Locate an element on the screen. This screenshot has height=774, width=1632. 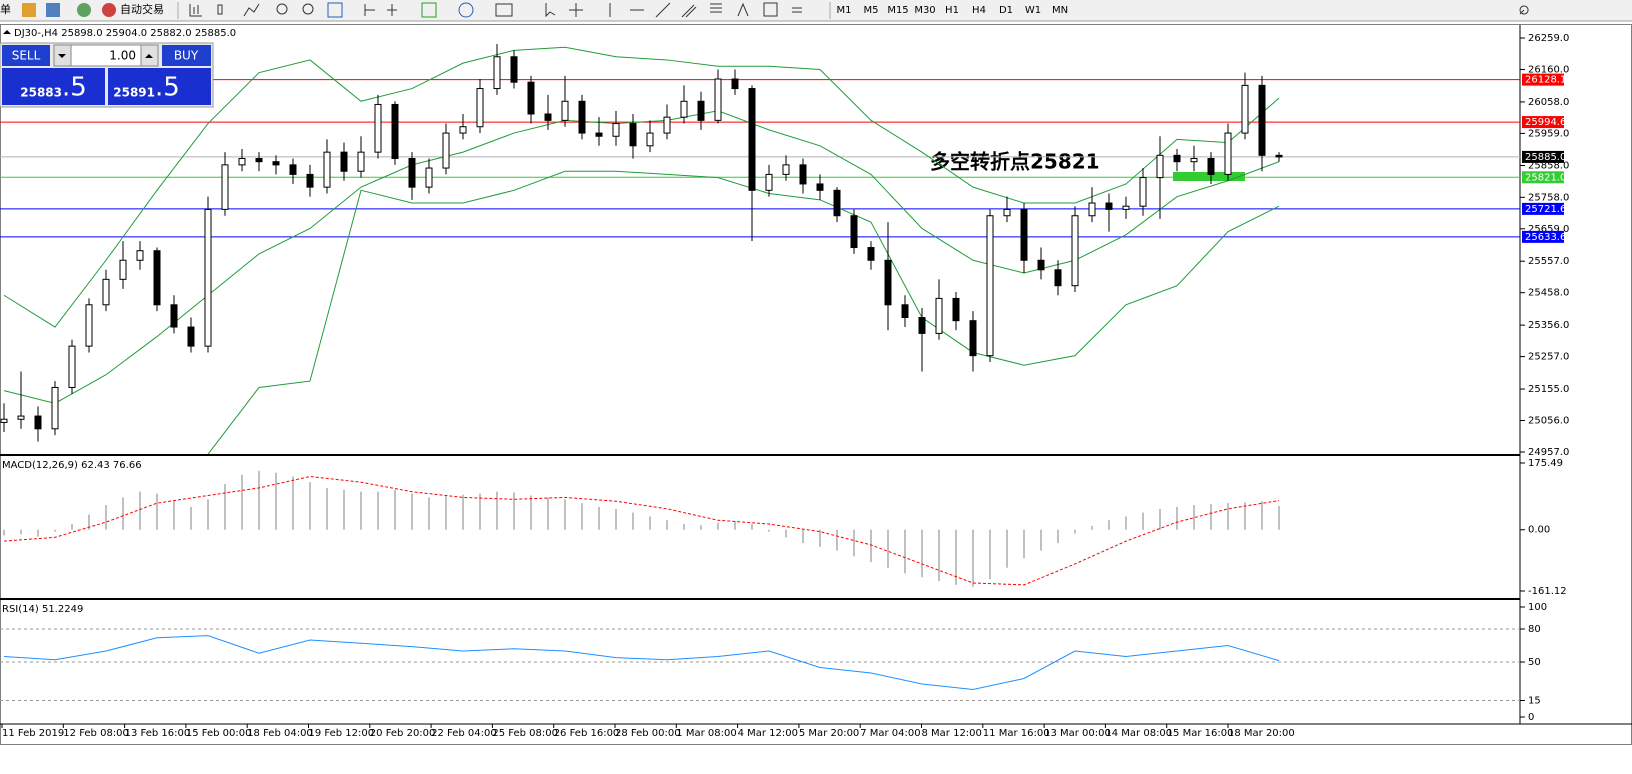
timeframe-button: W1 is located at coordinates (1033, 10).